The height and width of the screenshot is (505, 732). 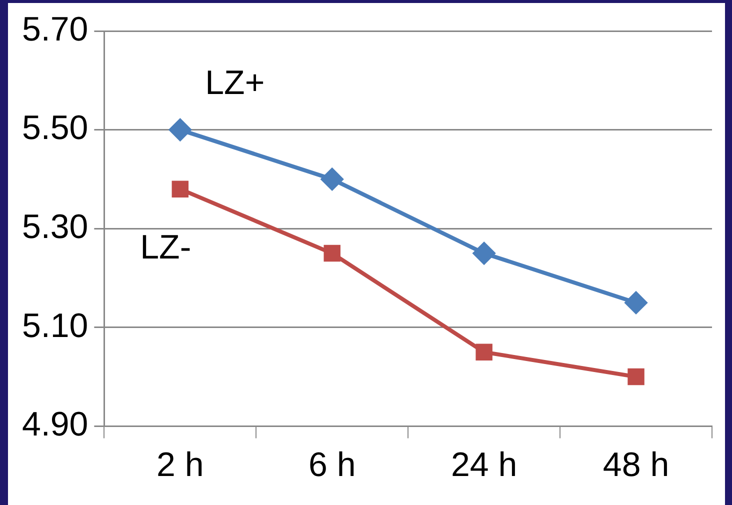 What do you see at coordinates (55, 29) in the screenshot?
I see `y-tick-label: 5.70` at bounding box center [55, 29].